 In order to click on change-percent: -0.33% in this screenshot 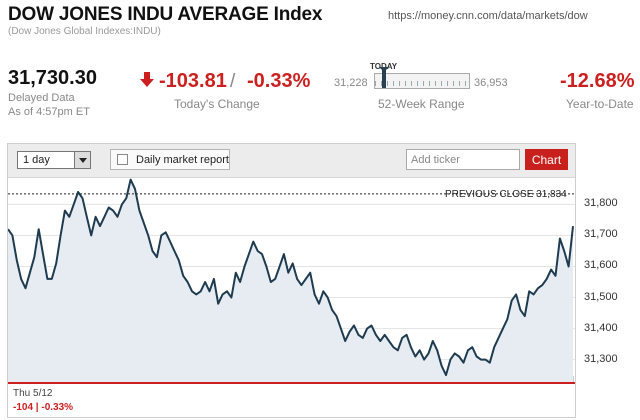, I will do `click(279, 81)`.